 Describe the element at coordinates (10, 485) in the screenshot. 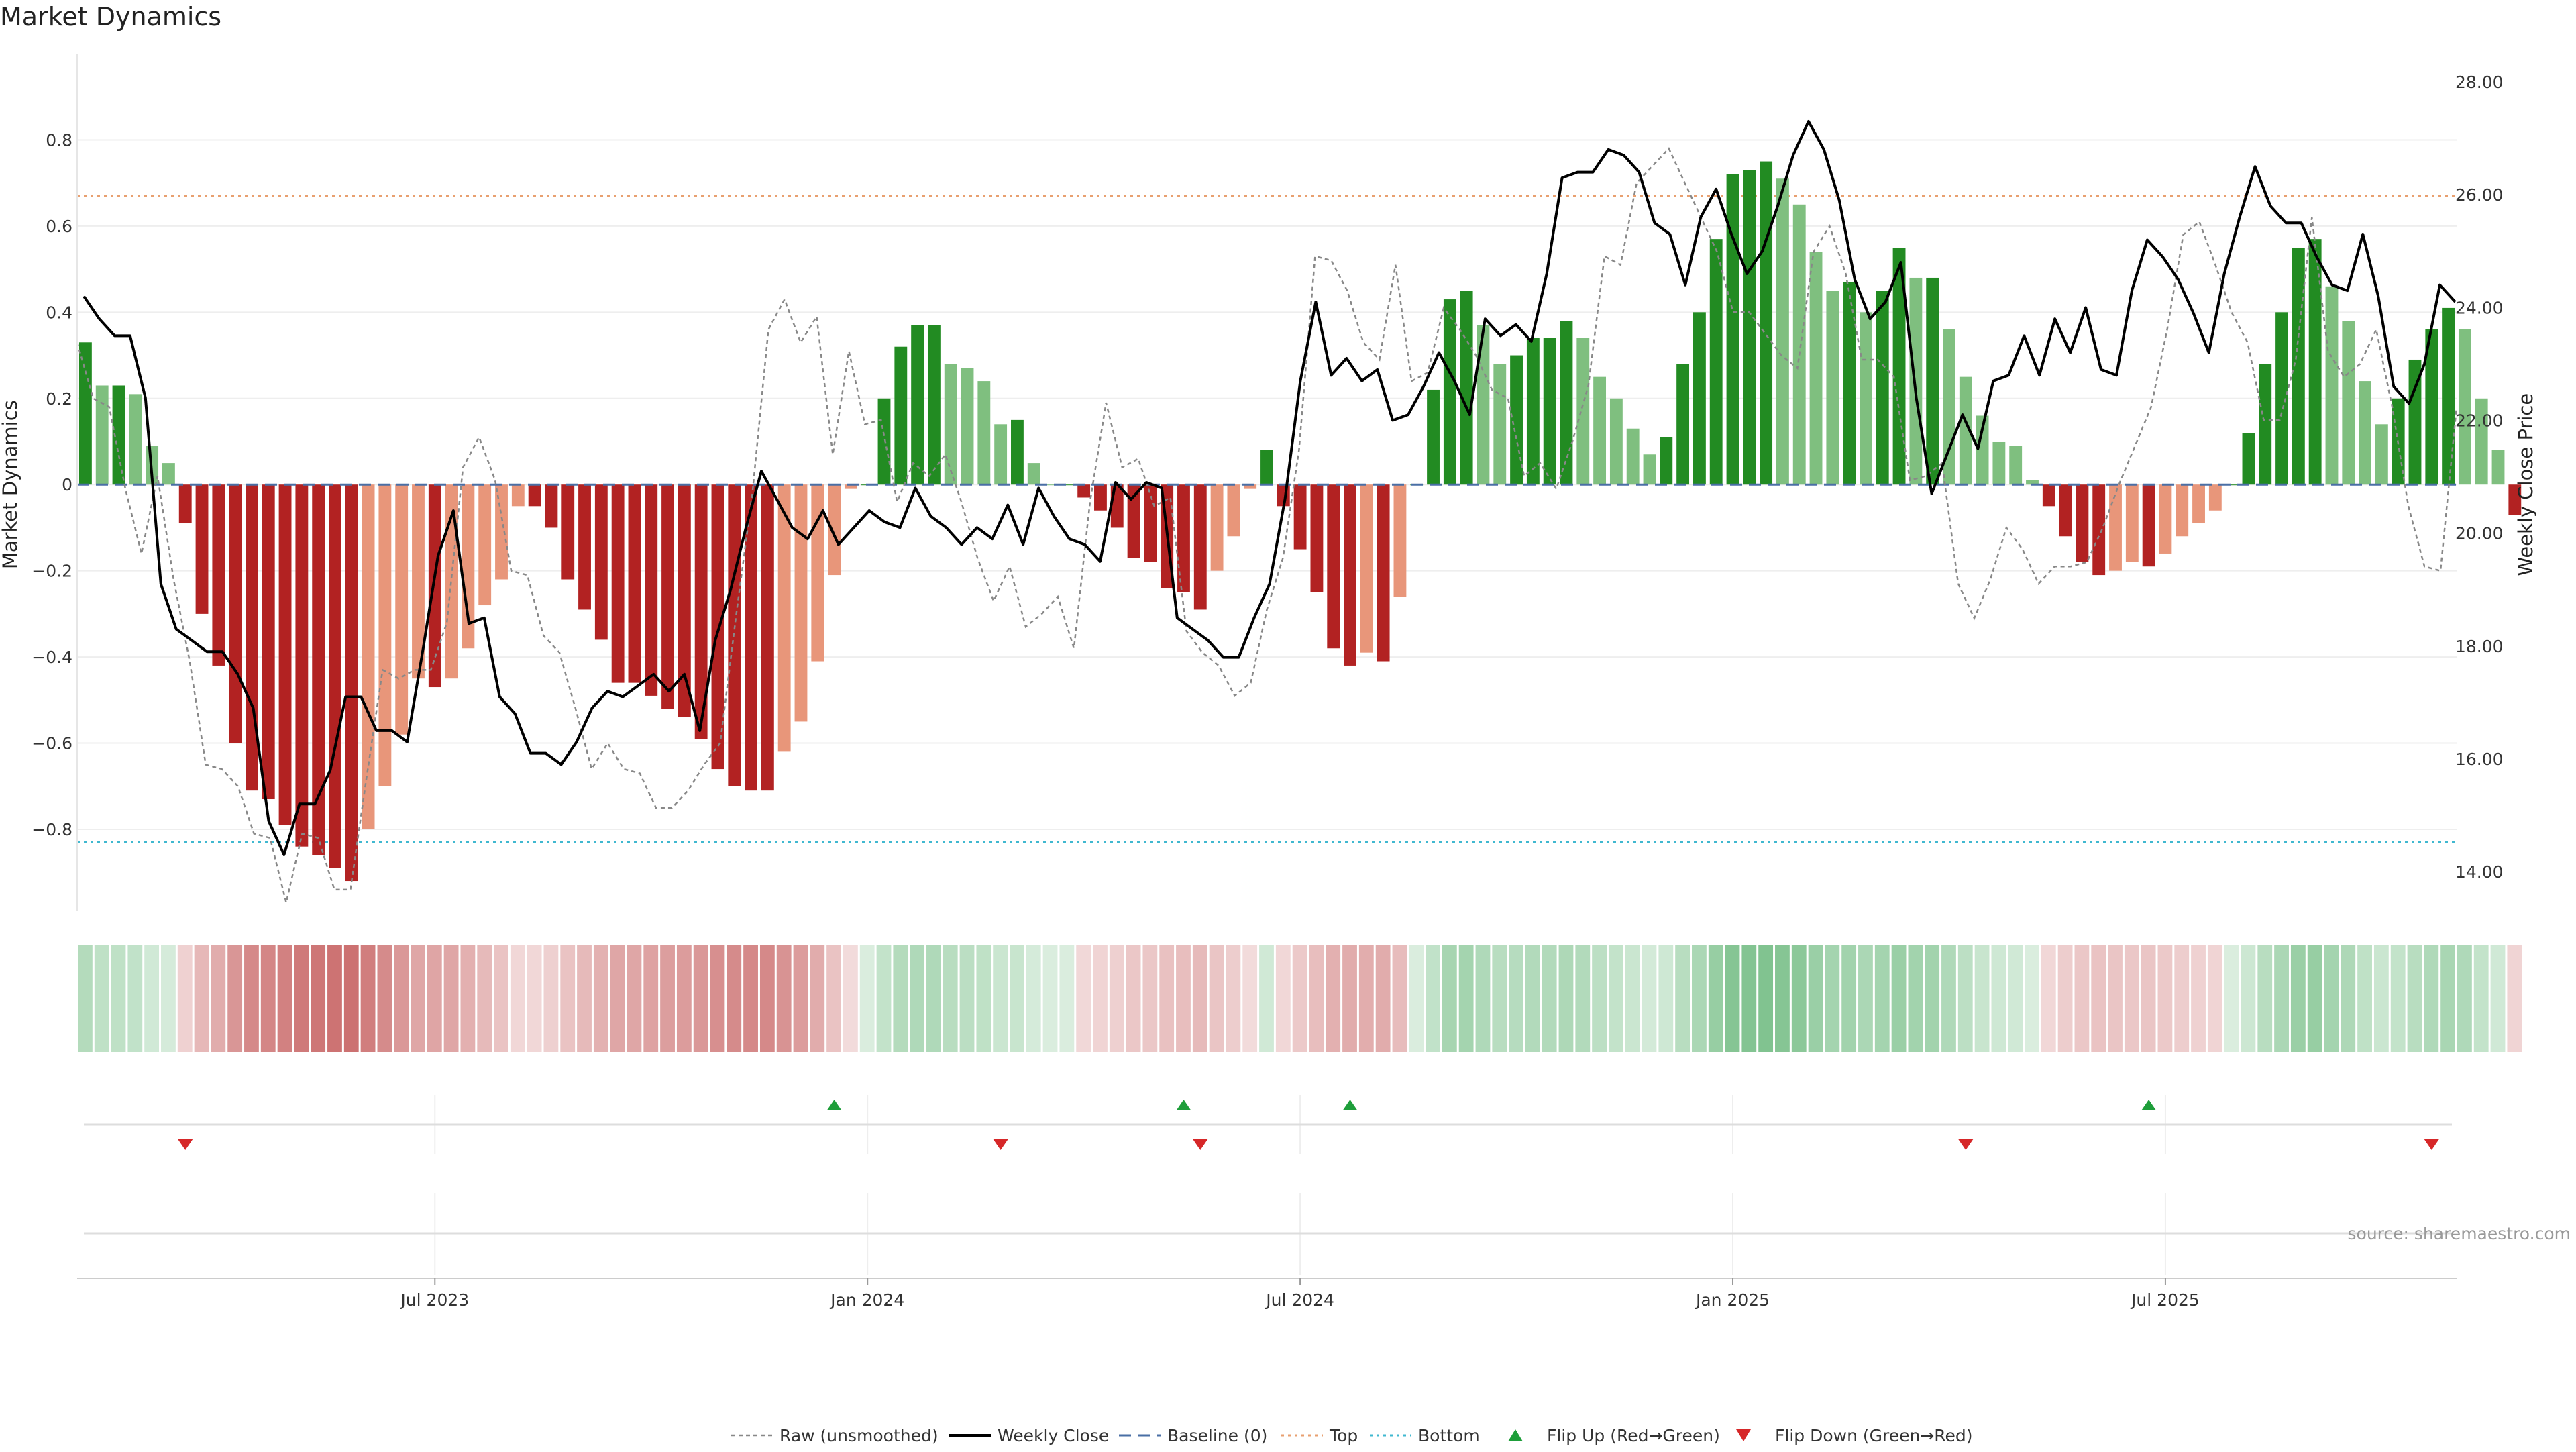

I see `y-axis-label: Market Dynamics` at that location.